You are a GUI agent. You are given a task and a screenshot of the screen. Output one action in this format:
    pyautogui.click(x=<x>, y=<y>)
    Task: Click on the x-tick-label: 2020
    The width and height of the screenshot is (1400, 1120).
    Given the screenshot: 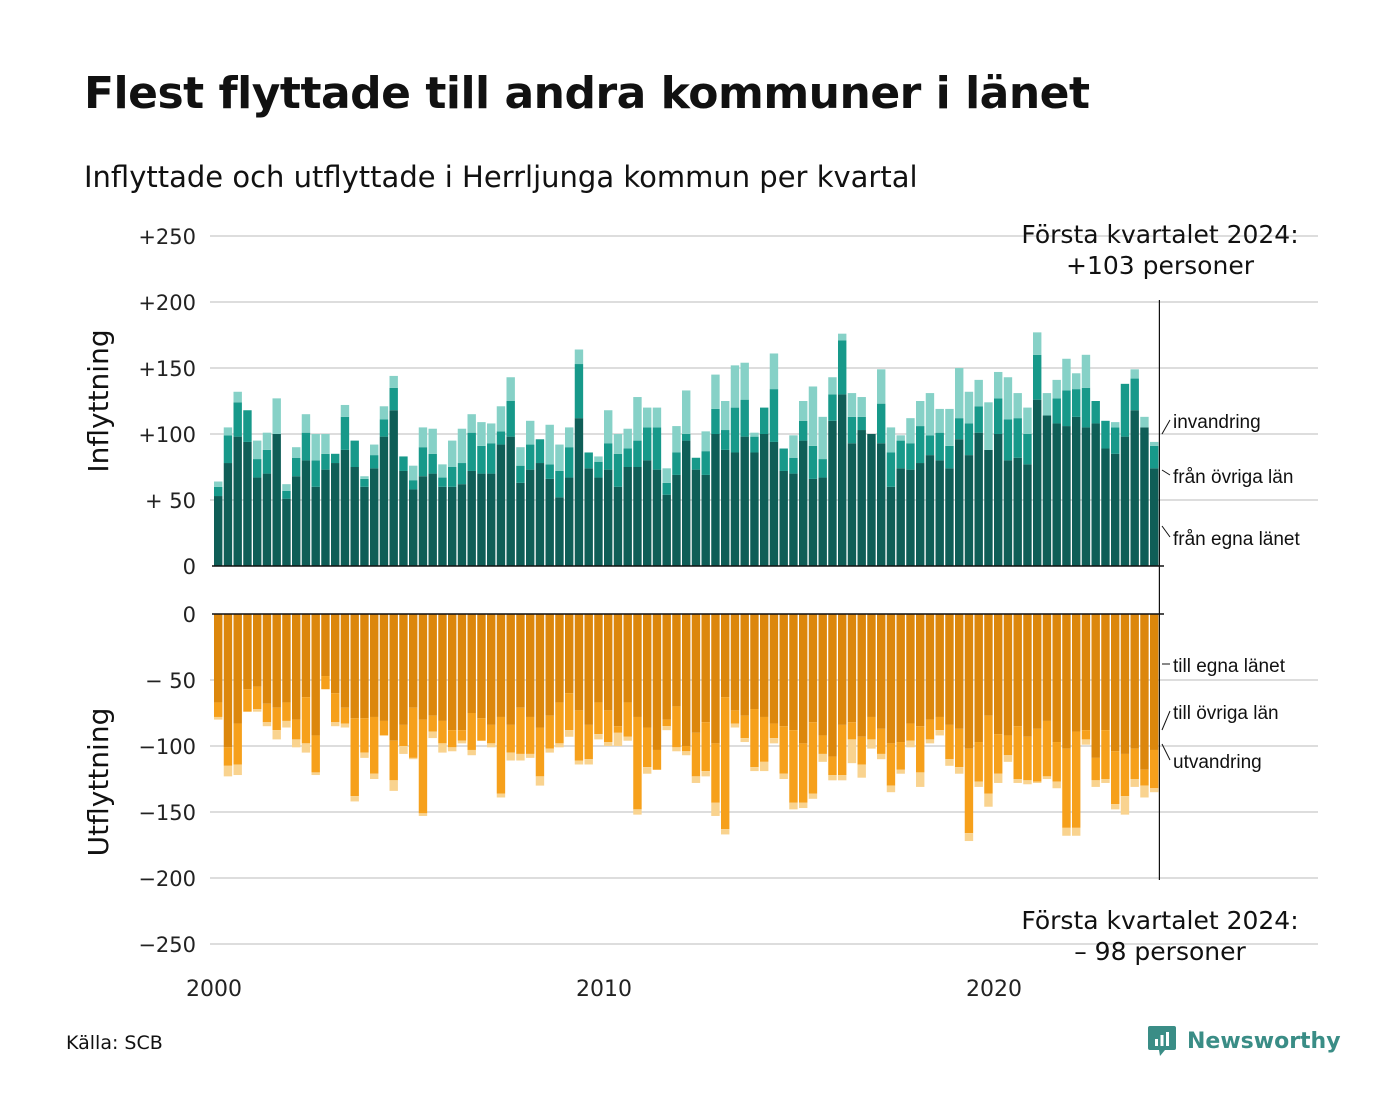 What is the action you would take?
    pyautogui.click(x=994, y=988)
    